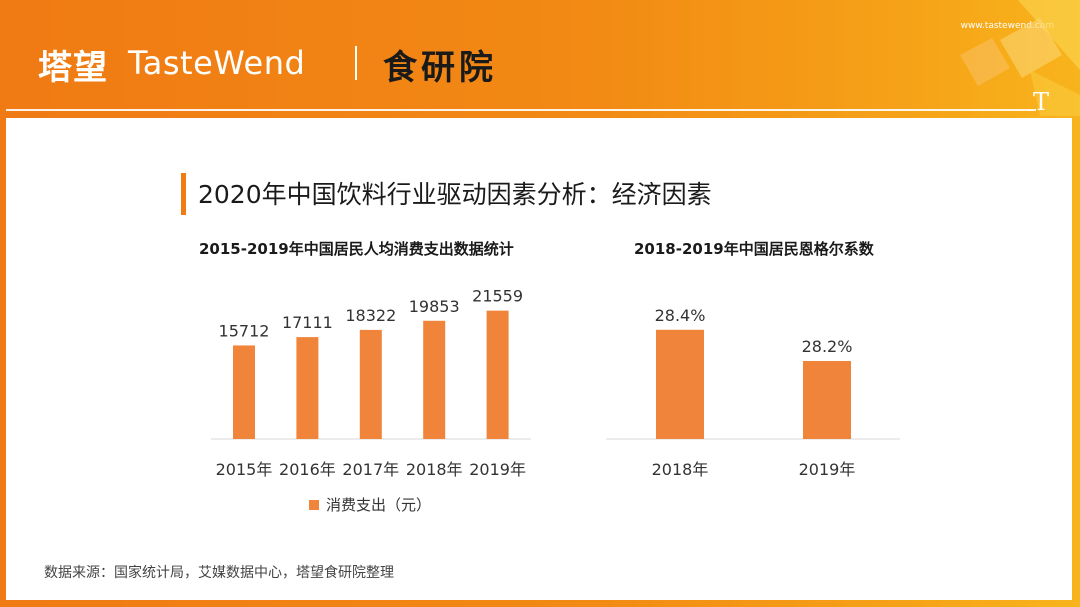 This screenshot has width=1080, height=607. Describe the element at coordinates (680, 315) in the screenshot. I see `data-label-1: 28.4%` at that location.